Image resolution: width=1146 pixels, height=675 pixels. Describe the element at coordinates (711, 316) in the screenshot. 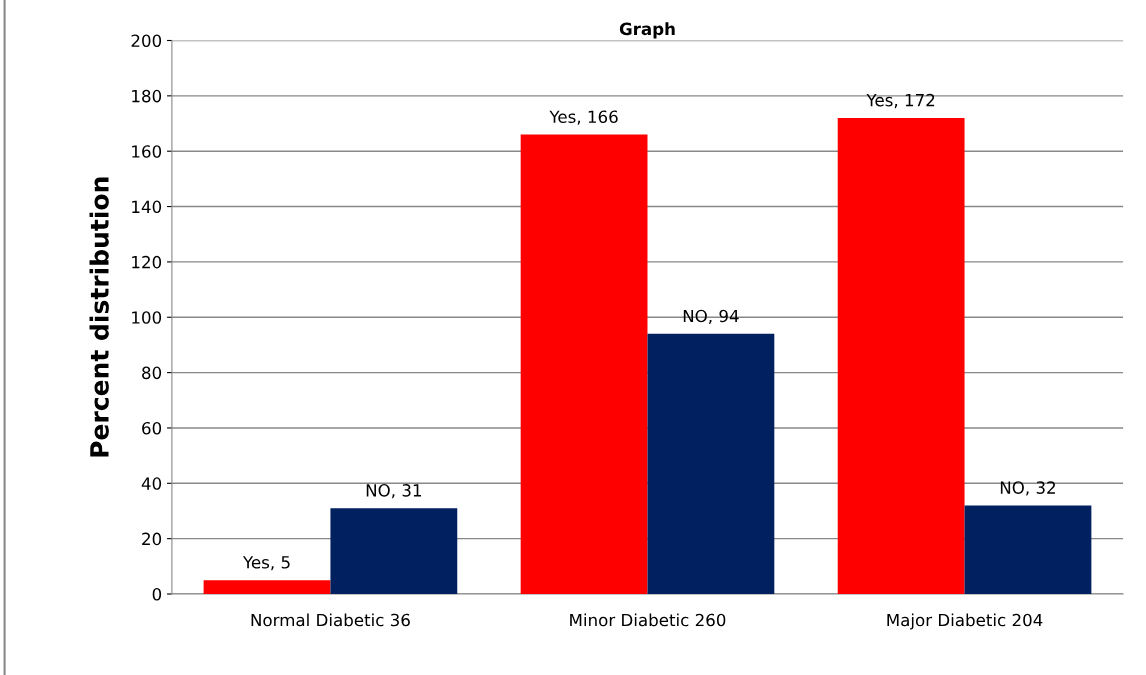

I see `data-label: NO, 94` at that location.